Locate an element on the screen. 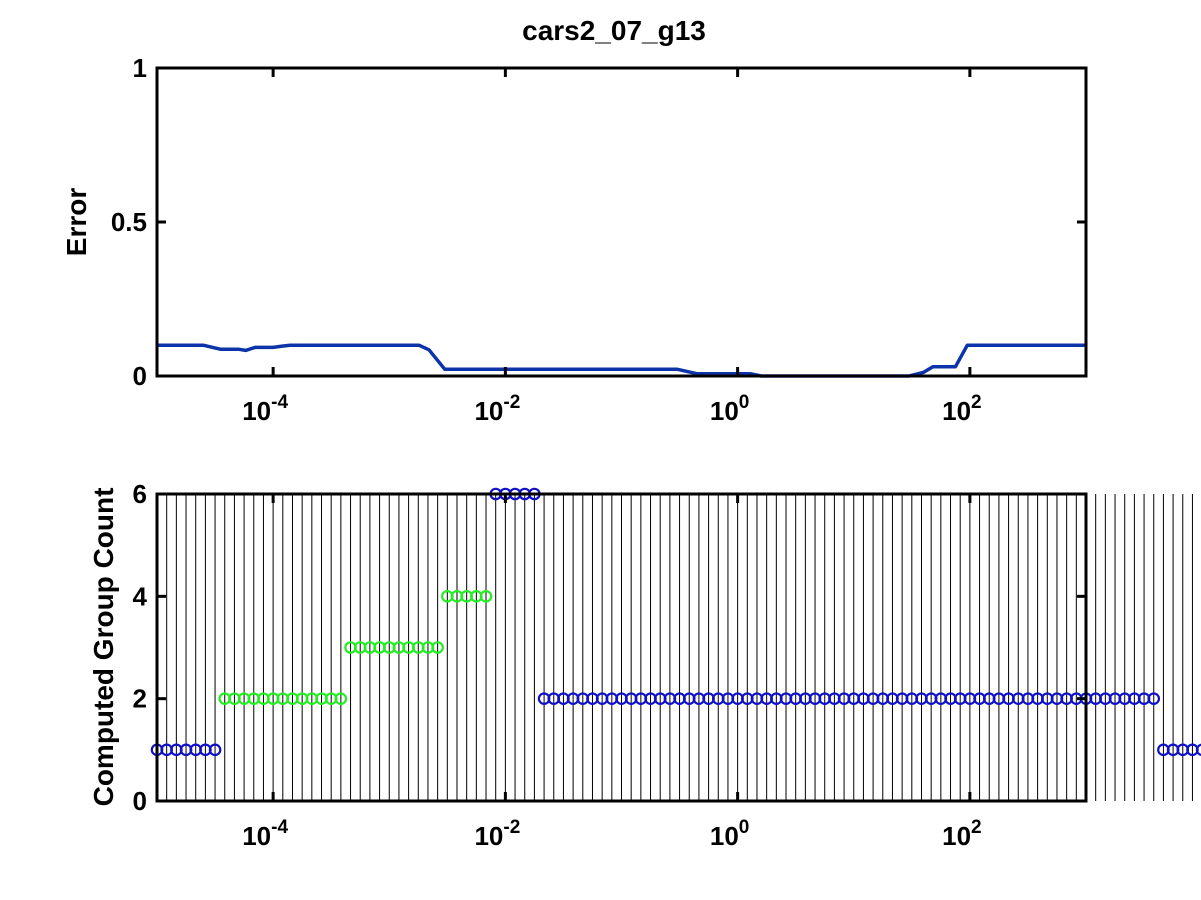 The width and height of the screenshot is (1201, 900). y-tick-label: 0.5 is located at coordinates (129, 222).